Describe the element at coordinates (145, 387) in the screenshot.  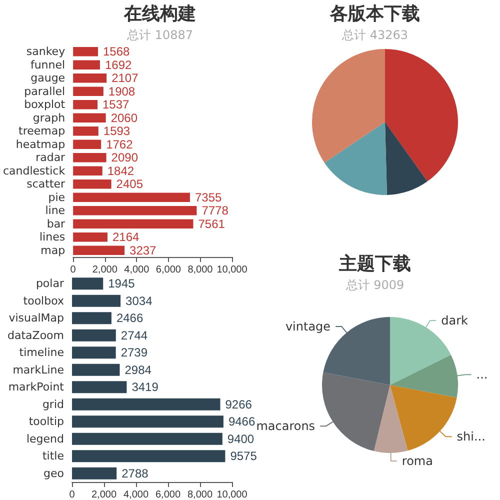
I see `data-label: 3419` at that location.